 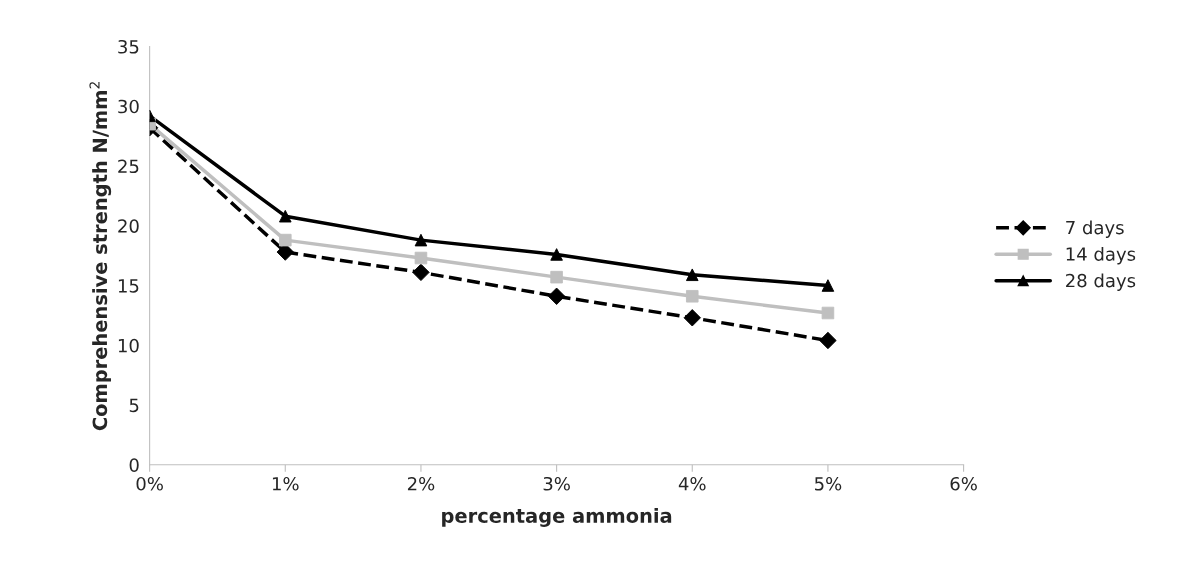 What do you see at coordinates (963, 483) in the screenshot?
I see `x-tick-label: 6%` at bounding box center [963, 483].